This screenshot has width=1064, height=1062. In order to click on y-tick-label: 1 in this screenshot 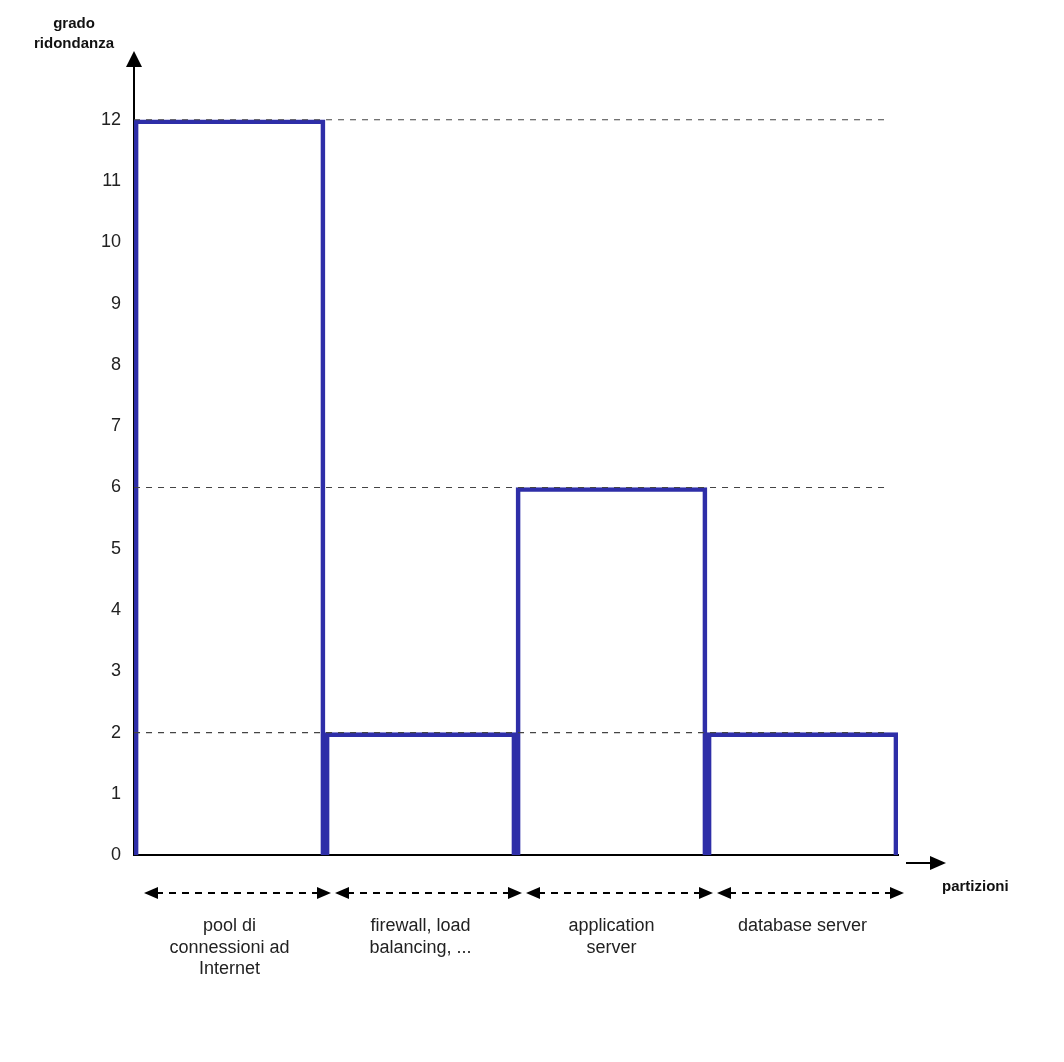, I will do `click(116, 792)`.